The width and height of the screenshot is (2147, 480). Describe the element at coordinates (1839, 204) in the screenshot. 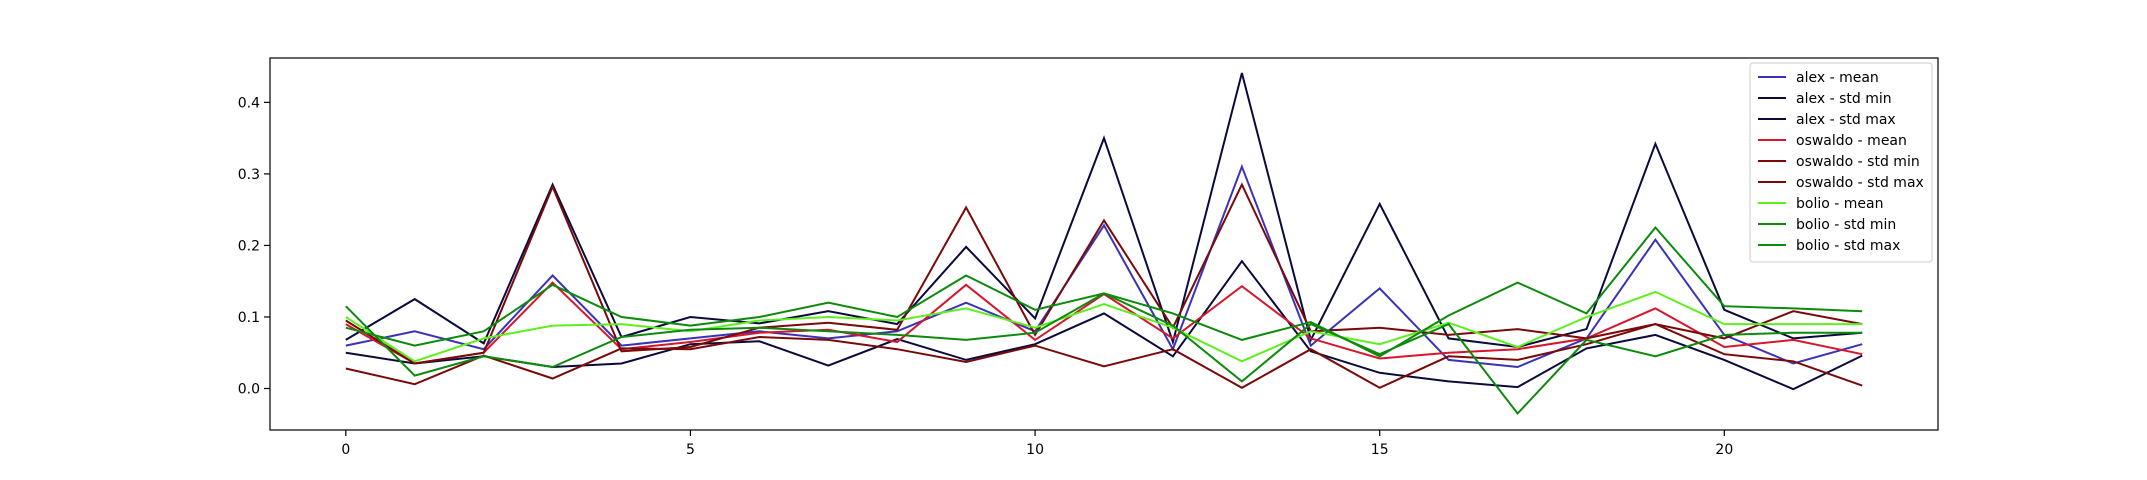

I see `legend-label: bolio - mean` at that location.